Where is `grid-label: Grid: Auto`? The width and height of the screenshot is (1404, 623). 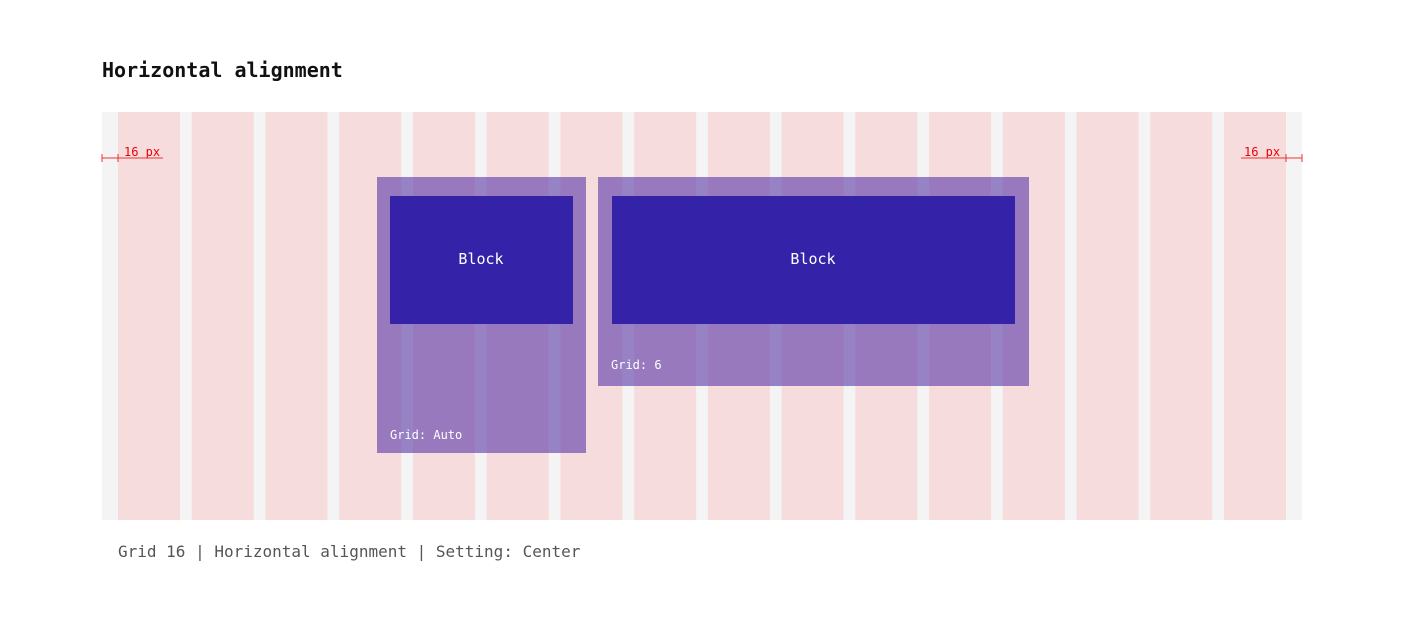 grid-label: Grid: Auto is located at coordinates (426, 435).